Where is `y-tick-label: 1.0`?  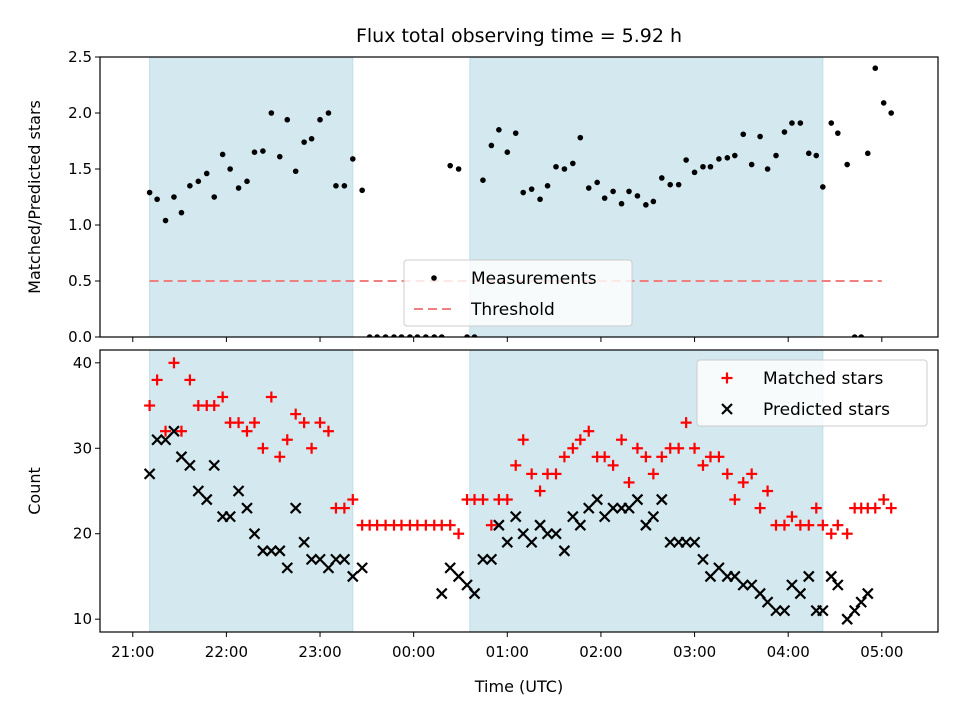
y-tick-label: 1.0 is located at coordinates (80, 225).